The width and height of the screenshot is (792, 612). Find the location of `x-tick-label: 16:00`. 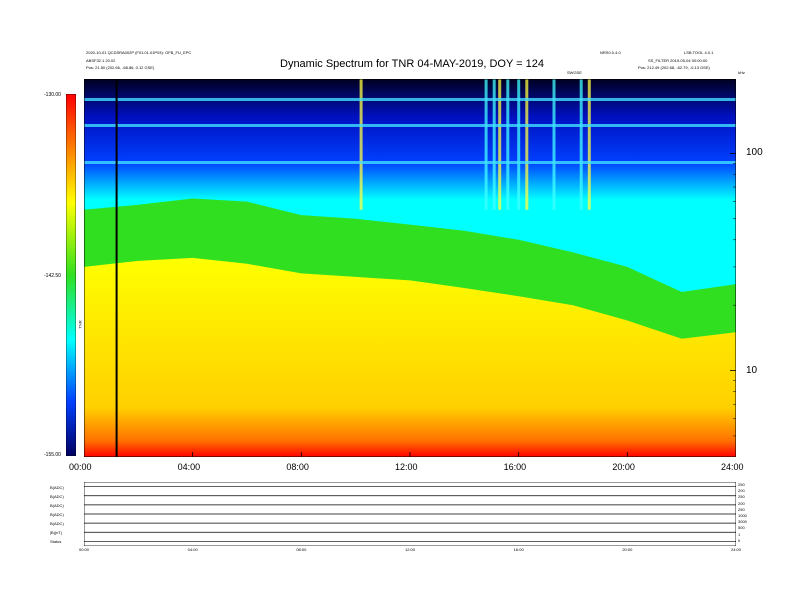

x-tick-label: 16:00 is located at coordinates (515, 467).